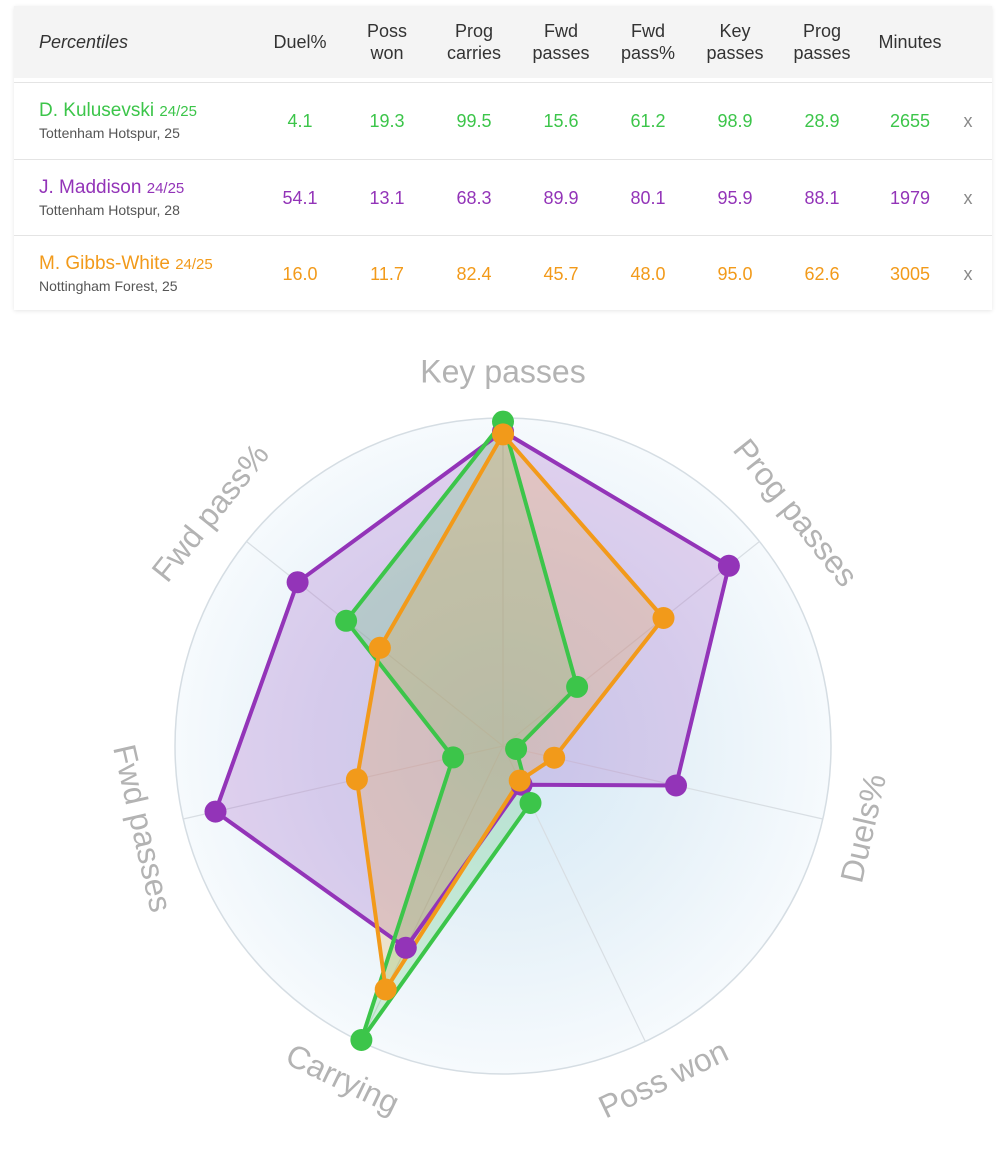 This screenshot has height=1176, width=1008. Describe the element at coordinates (561, 120) in the screenshot. I see `table-cell: 15.6` at that location.